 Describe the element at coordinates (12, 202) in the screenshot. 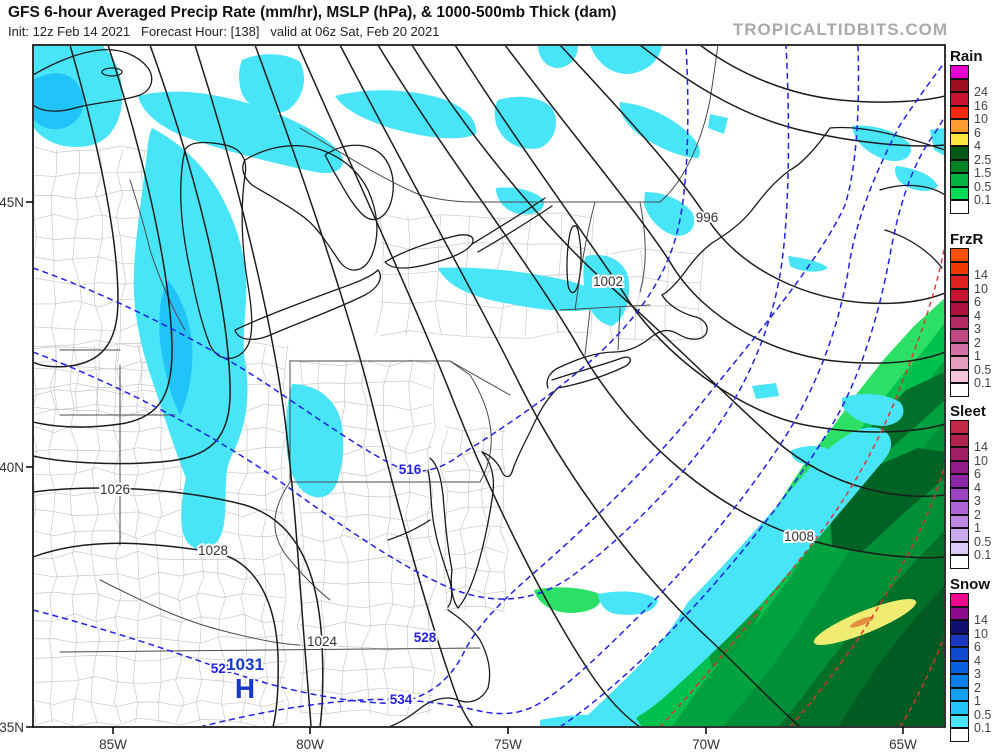

I see `lat-label: 45N` at that location.